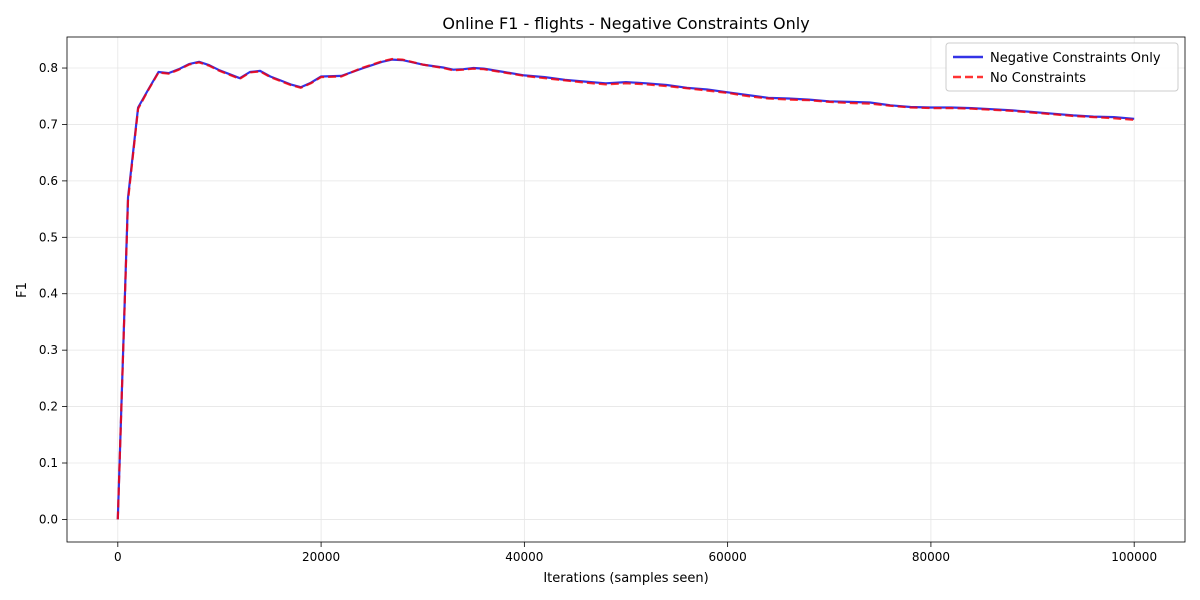 The width and height of the screenshot is (1200, 600). What do you see at coordinates (48, 124) in the screenshot?
I see `y-tick-label: 0.7` at bounding box center [48, 124].